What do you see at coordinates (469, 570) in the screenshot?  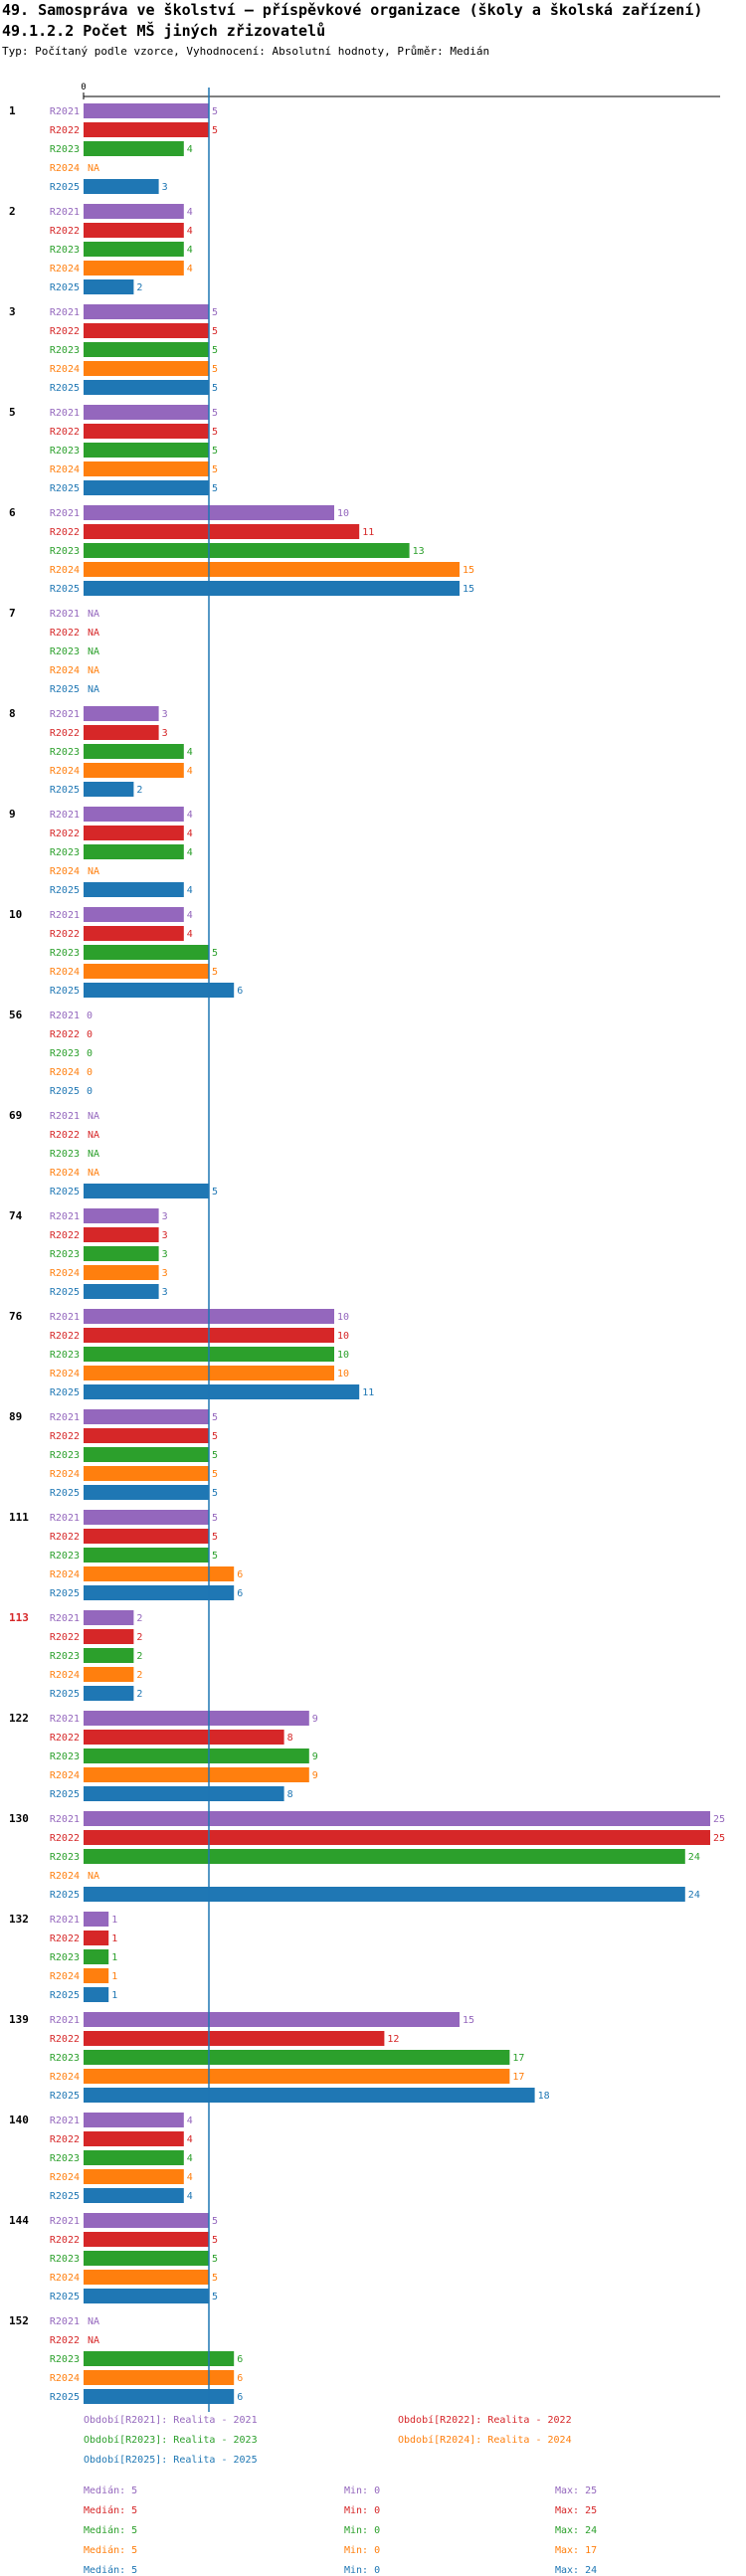 I see `data-label: 15` at bounding box center [469, 570].